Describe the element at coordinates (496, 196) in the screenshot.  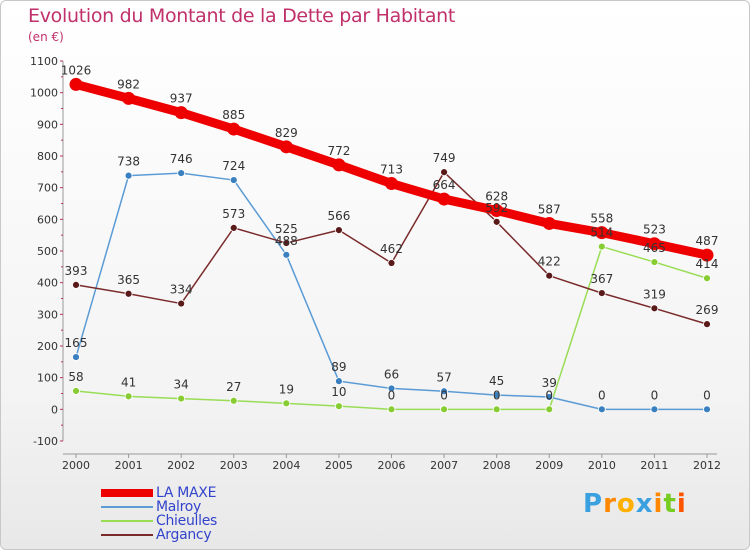
I see `data-label: 628` at that location.